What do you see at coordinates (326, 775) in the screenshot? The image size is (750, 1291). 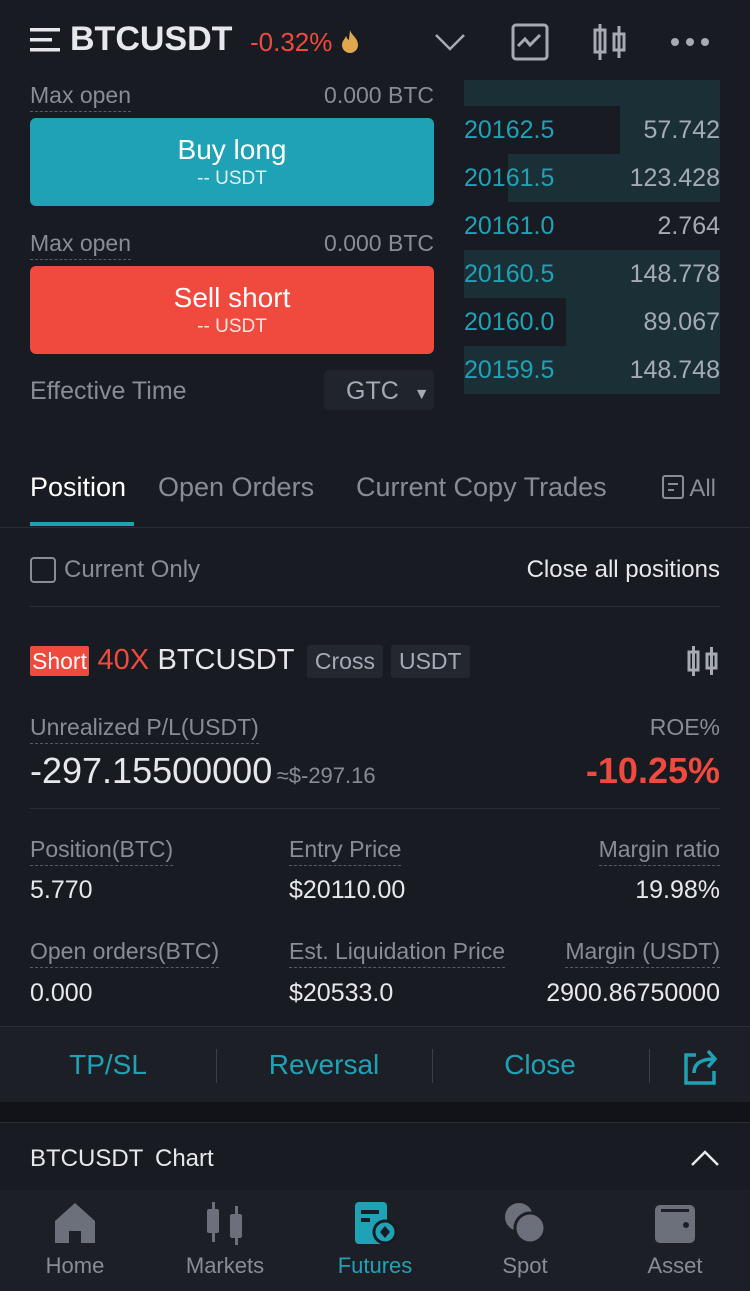 I see `upl-approx: ≈$-297.16` at bounding box center [326, 775].